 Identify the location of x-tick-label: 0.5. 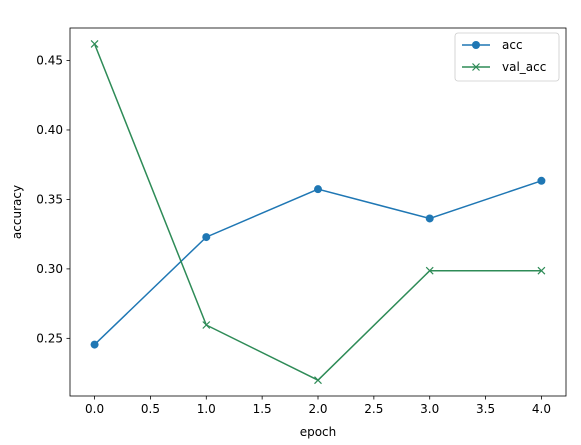
(150, 409).